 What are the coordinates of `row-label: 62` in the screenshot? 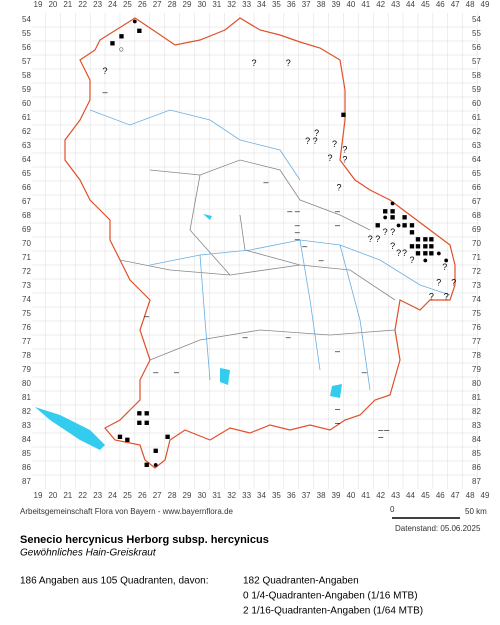 It's located at (26, 131).